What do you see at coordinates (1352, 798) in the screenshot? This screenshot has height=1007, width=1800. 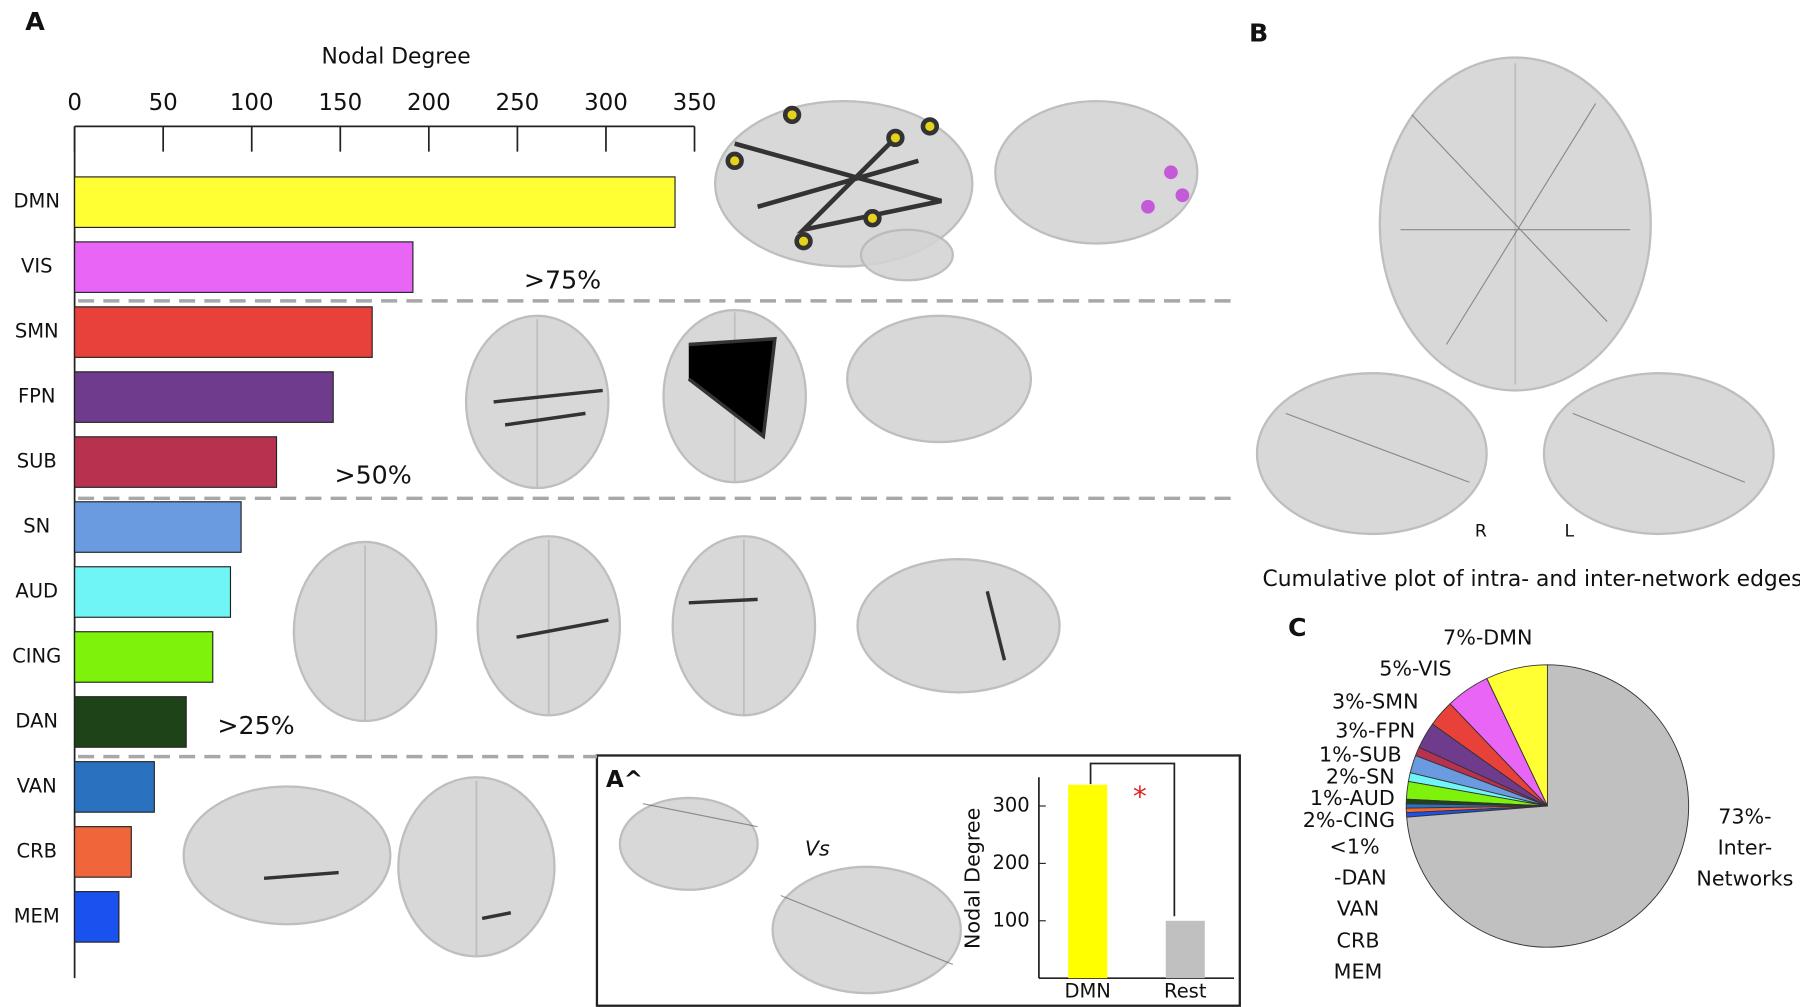 I see `slice-label: 1%-AUD` at bounding box center [1352, 798].